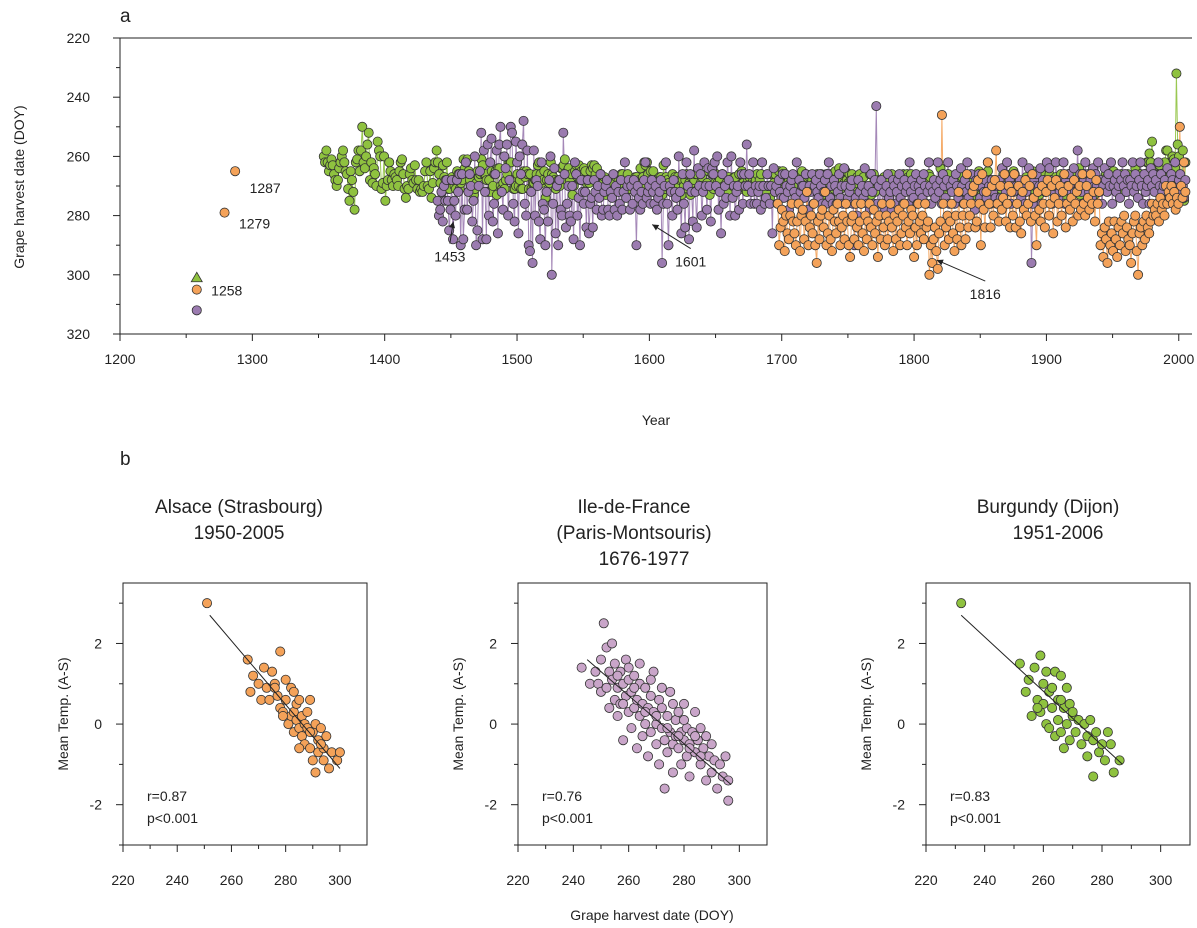 Image resolution: width=1197 pixels, height=928 pixels. Describe the element at coordinates (940, 262) in the screenshot. I see `annotation-arrowhead` at that location.